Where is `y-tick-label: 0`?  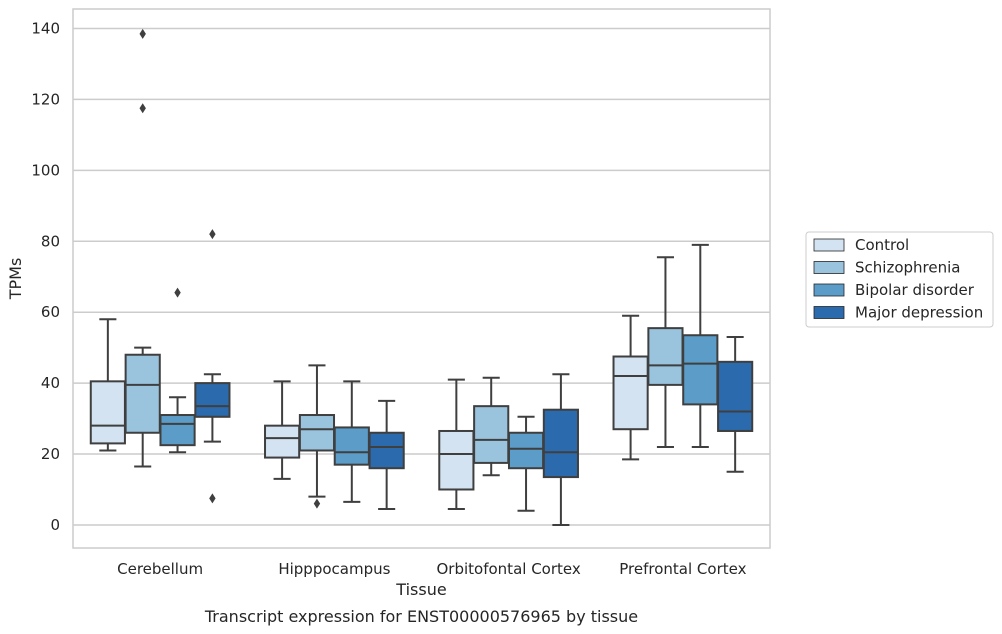 y-tick-label: 0 is located at coordinates (55, 525).